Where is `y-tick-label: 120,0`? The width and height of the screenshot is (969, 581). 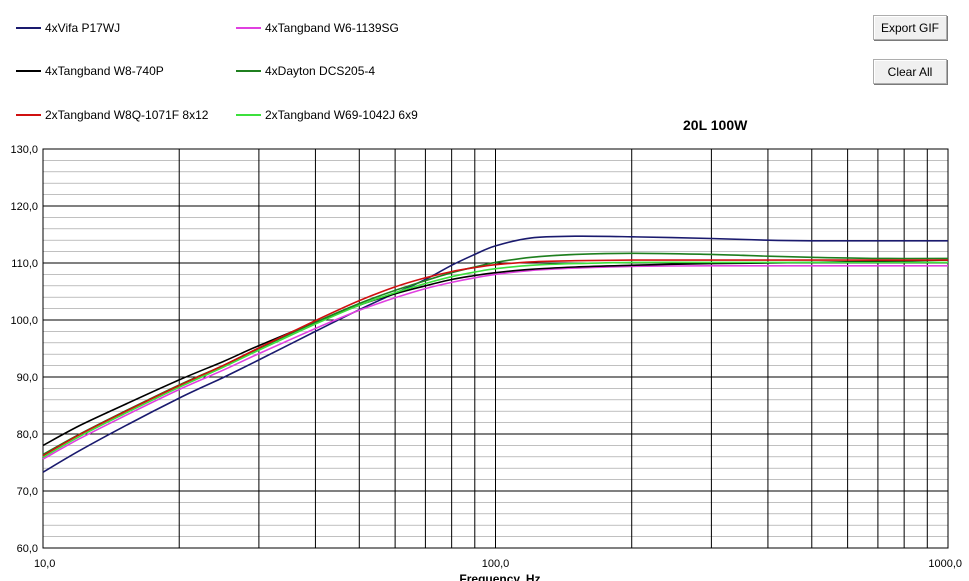 y-tick-label: 120,0 is located at coordinates (24, 207).